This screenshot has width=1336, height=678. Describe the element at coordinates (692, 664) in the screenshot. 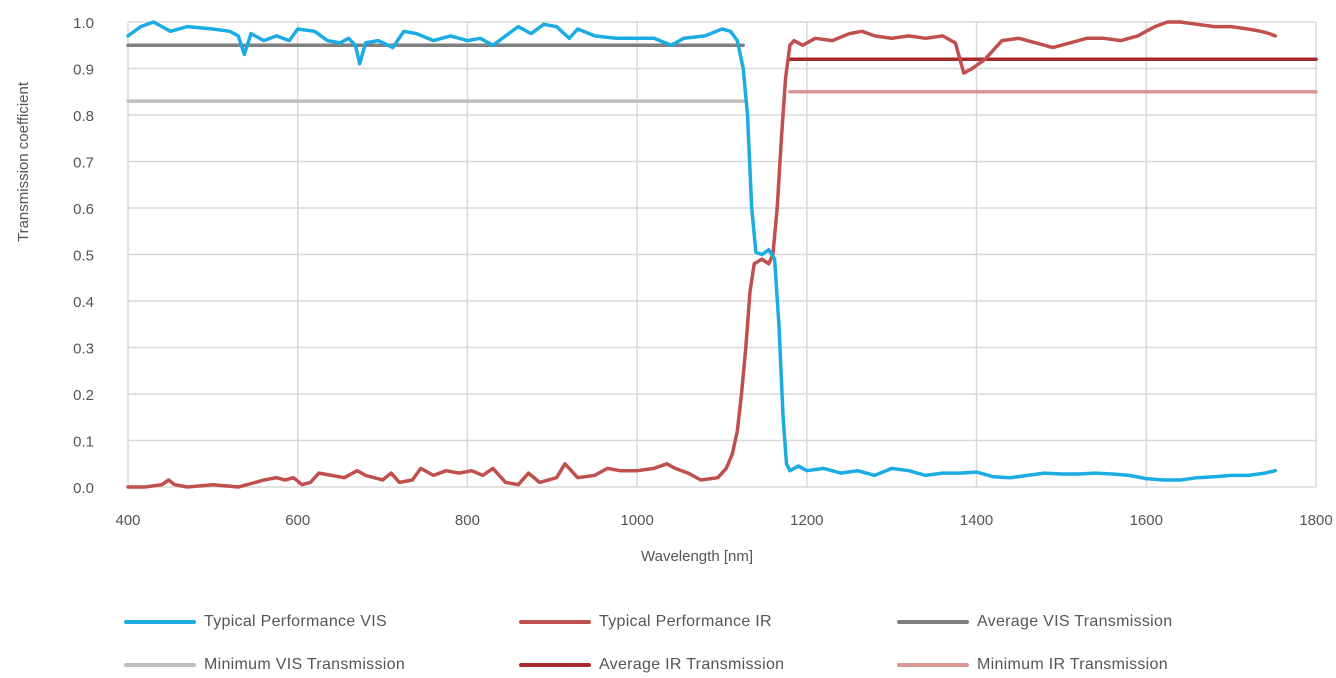

I see `legend-label: Average IR Transmission` at that location.